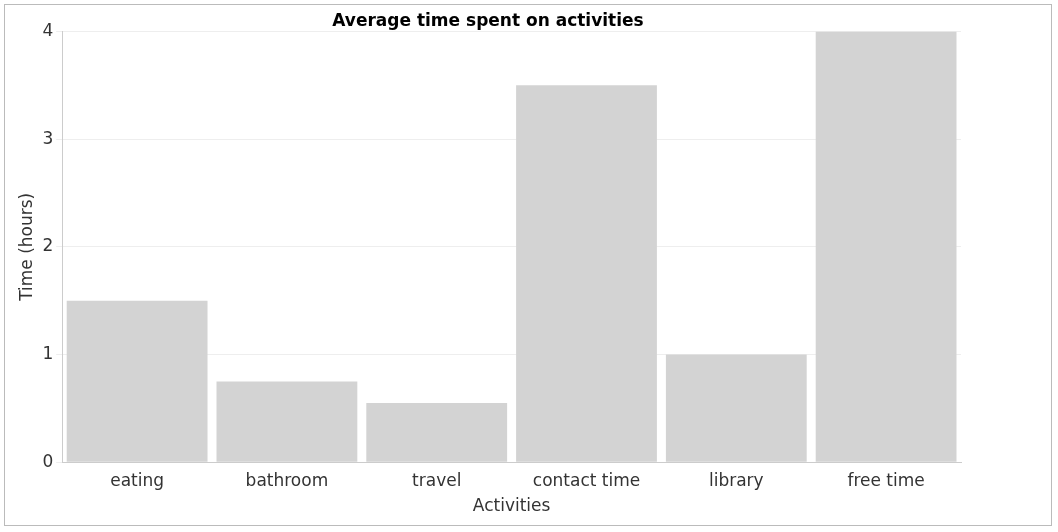 This screenshot has width=1058, height=532. What do you see at coordinates (736, 479) in the screenshot?
I see `x-tick-label: library` at bounding box center [736, 479].